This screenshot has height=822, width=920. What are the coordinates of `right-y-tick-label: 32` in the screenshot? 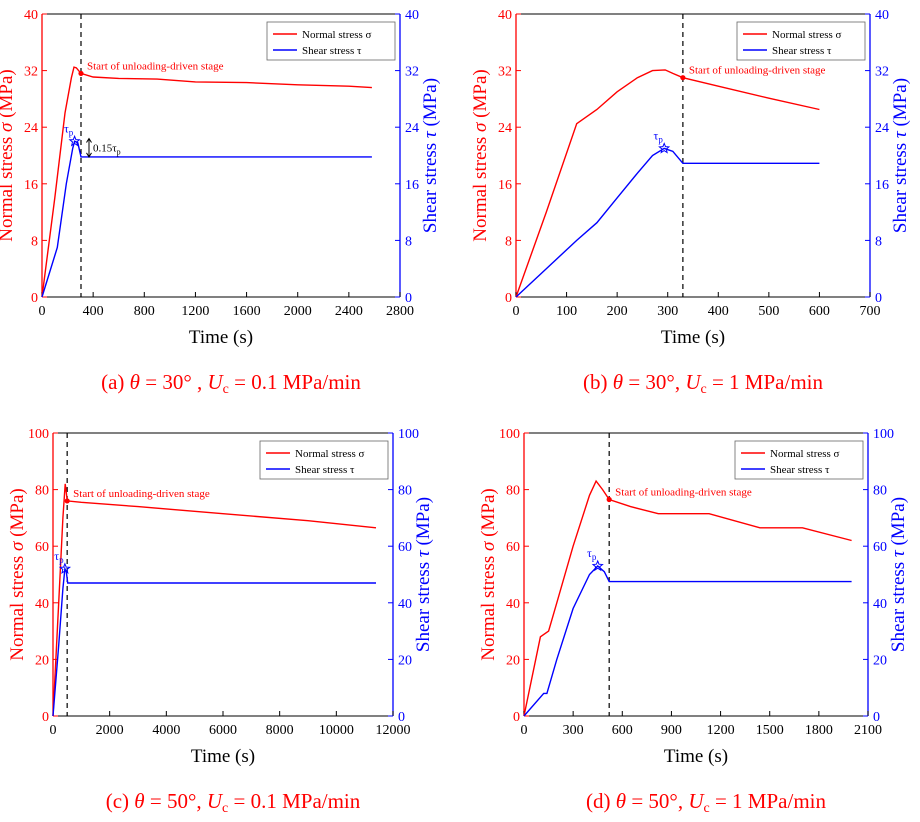 It's located at (412, 72).